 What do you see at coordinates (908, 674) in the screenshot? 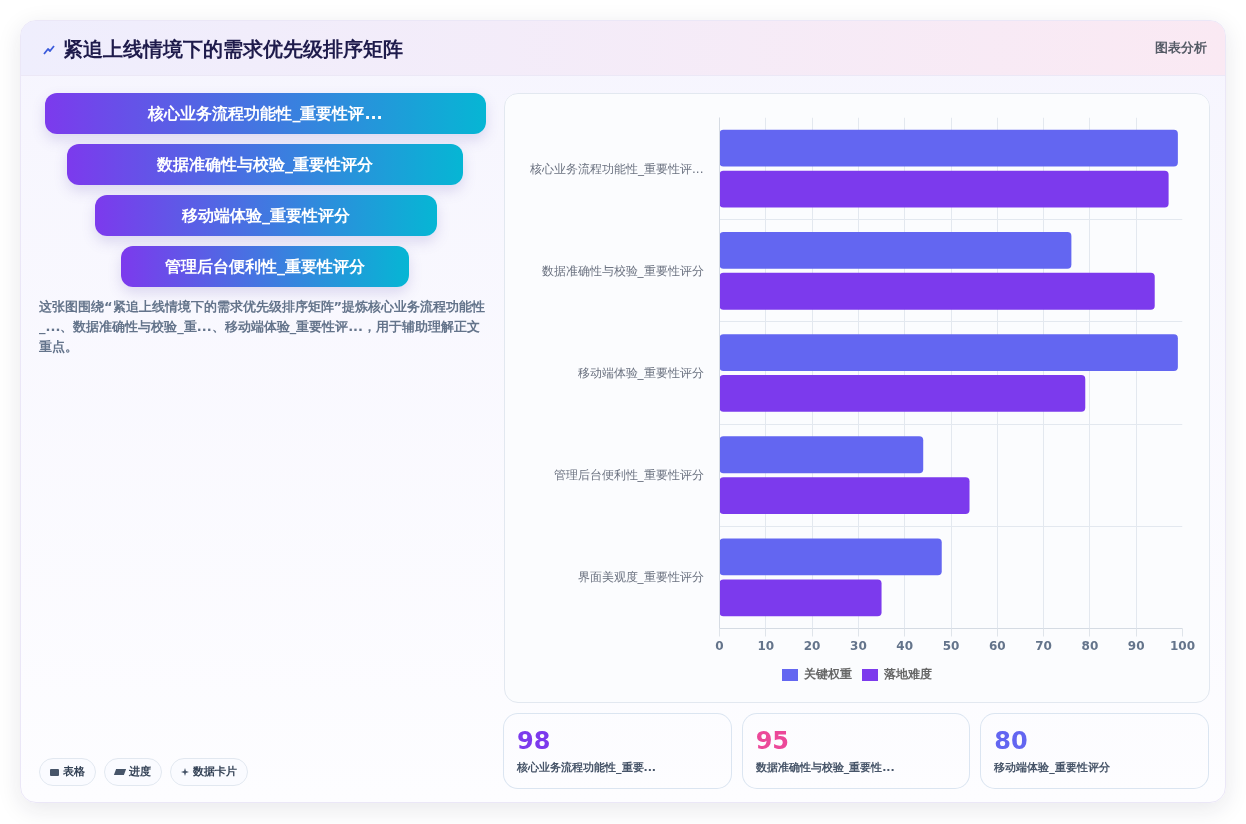
I see `legend-label: 落地难度` at bounding box center [908, 674].